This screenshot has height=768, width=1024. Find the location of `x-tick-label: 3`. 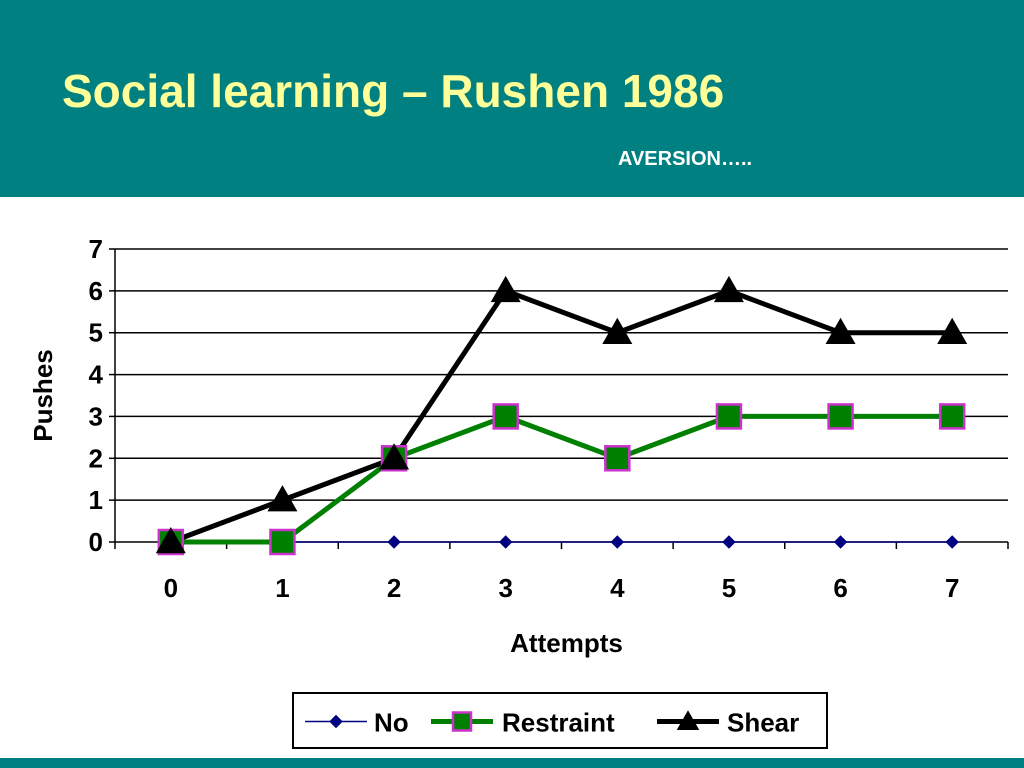

x-tick-label: 3 is located at coordinates (505, 588).